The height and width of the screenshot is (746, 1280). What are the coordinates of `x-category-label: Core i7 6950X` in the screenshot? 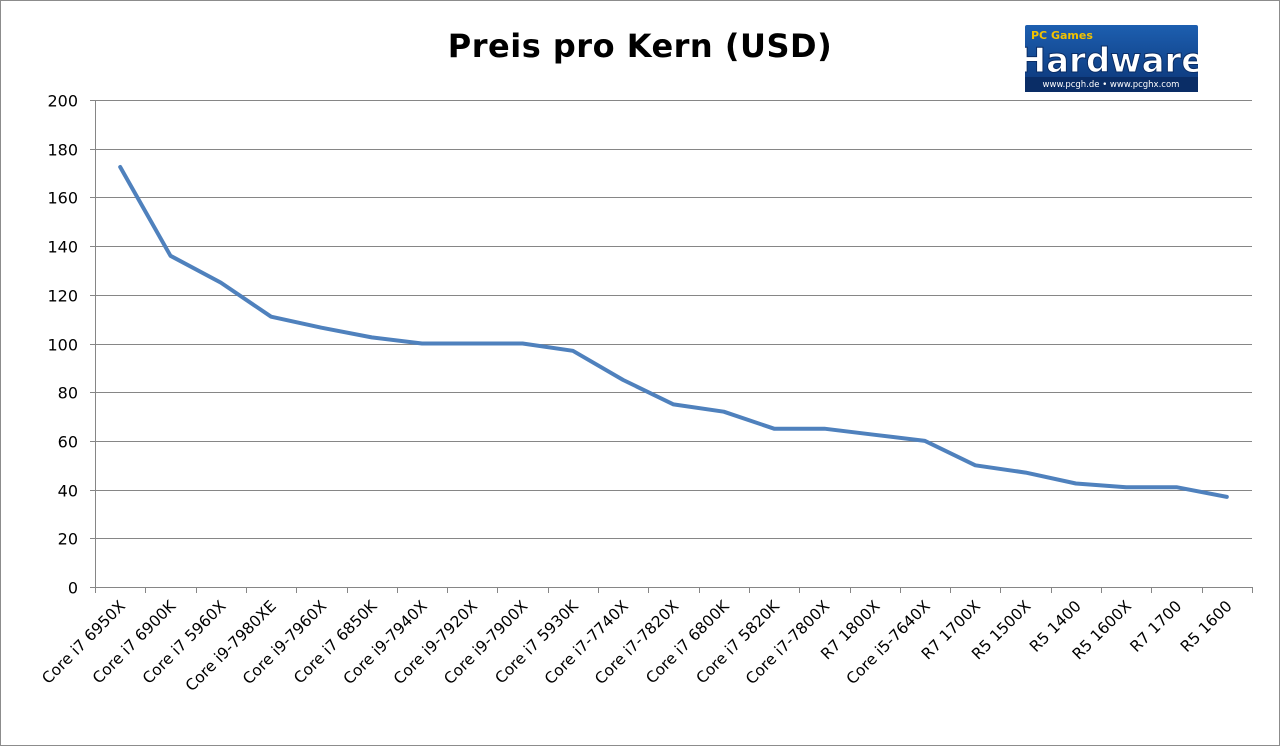 It's located at (83, 642).